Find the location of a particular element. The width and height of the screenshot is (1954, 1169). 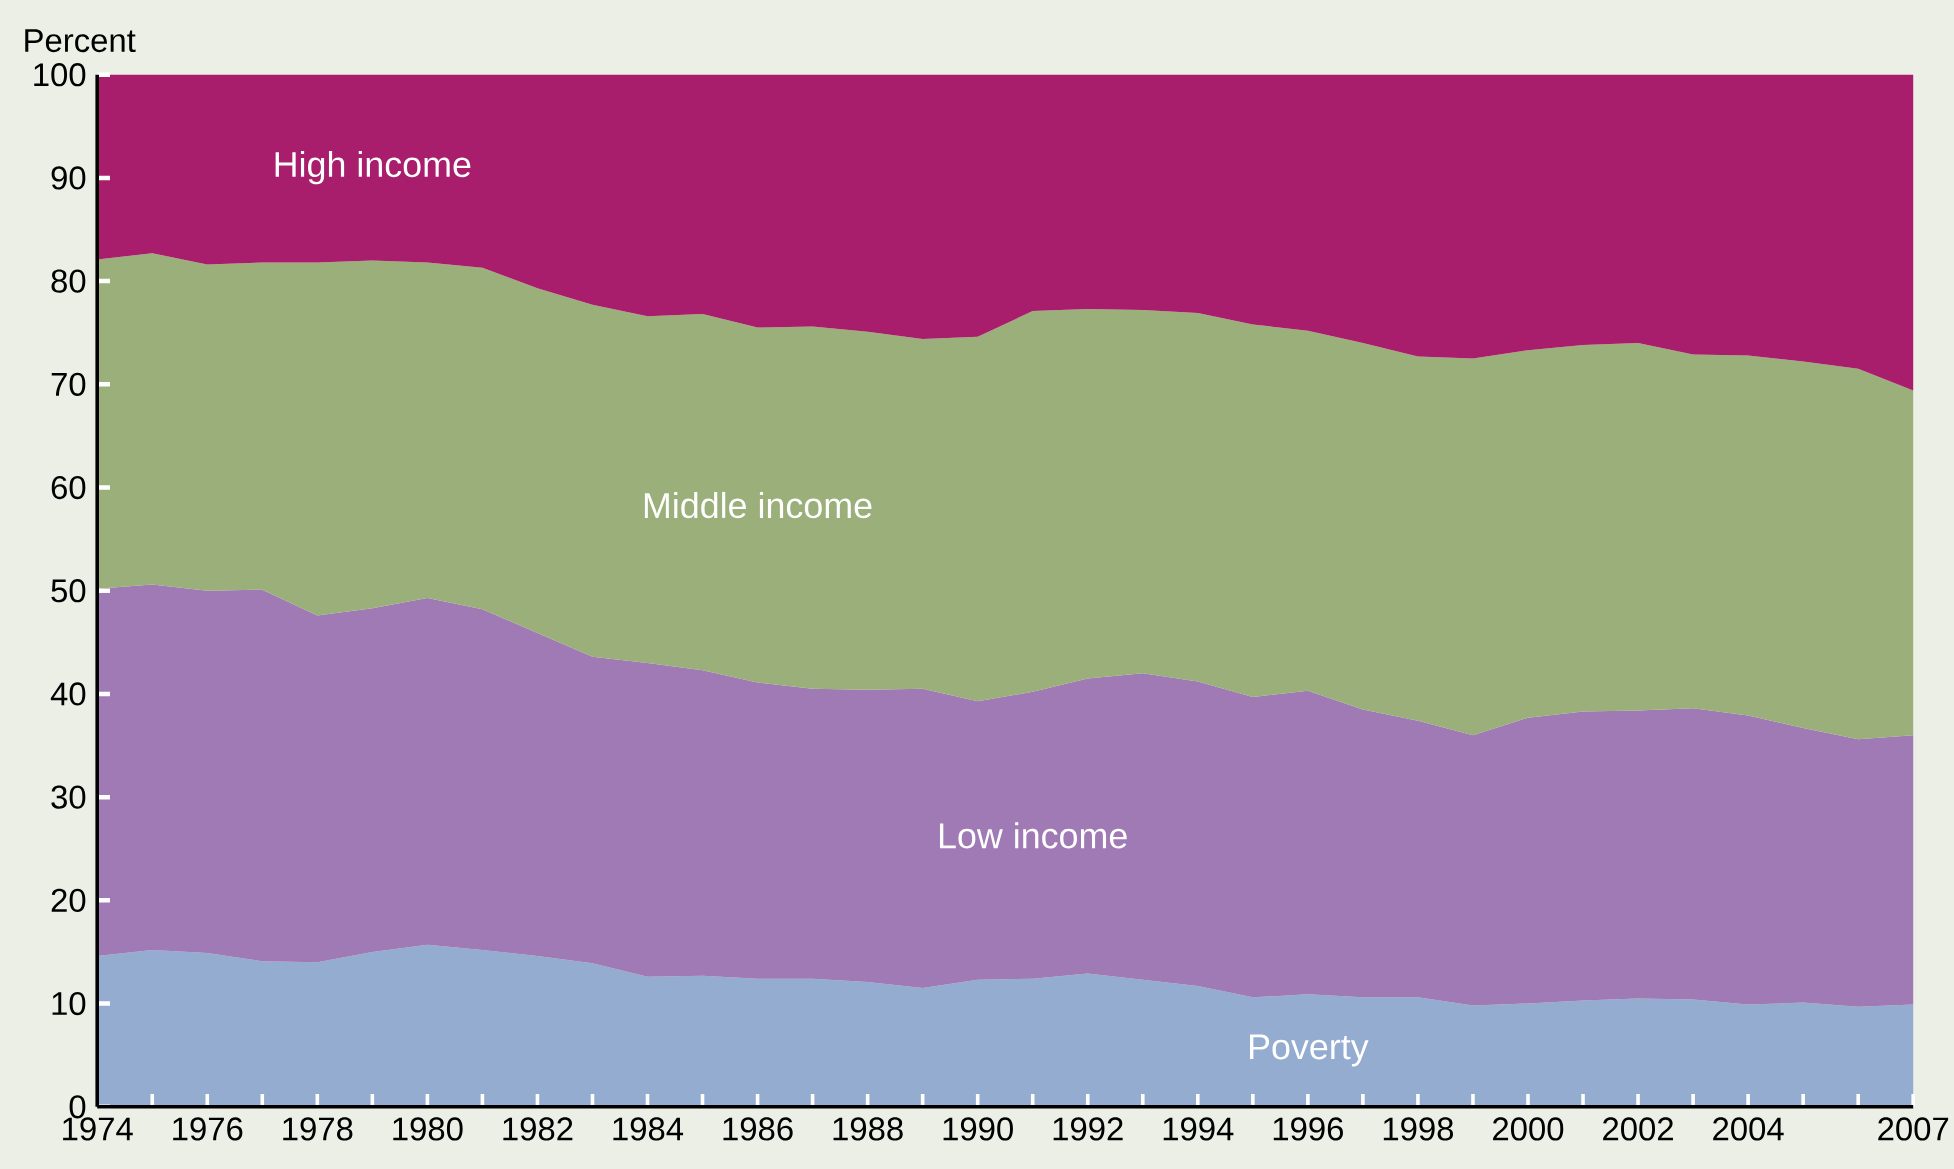

x-tick-label: 1990 is located at coordinates (978, 1129).